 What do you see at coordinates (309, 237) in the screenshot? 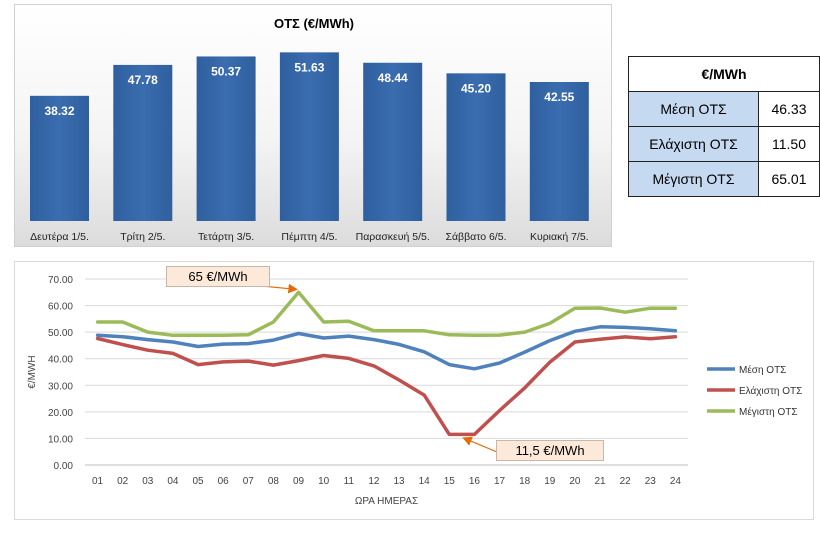
I see `bar-category-label: Πέμπτη 4/5.` at bounding box center [309, 237].